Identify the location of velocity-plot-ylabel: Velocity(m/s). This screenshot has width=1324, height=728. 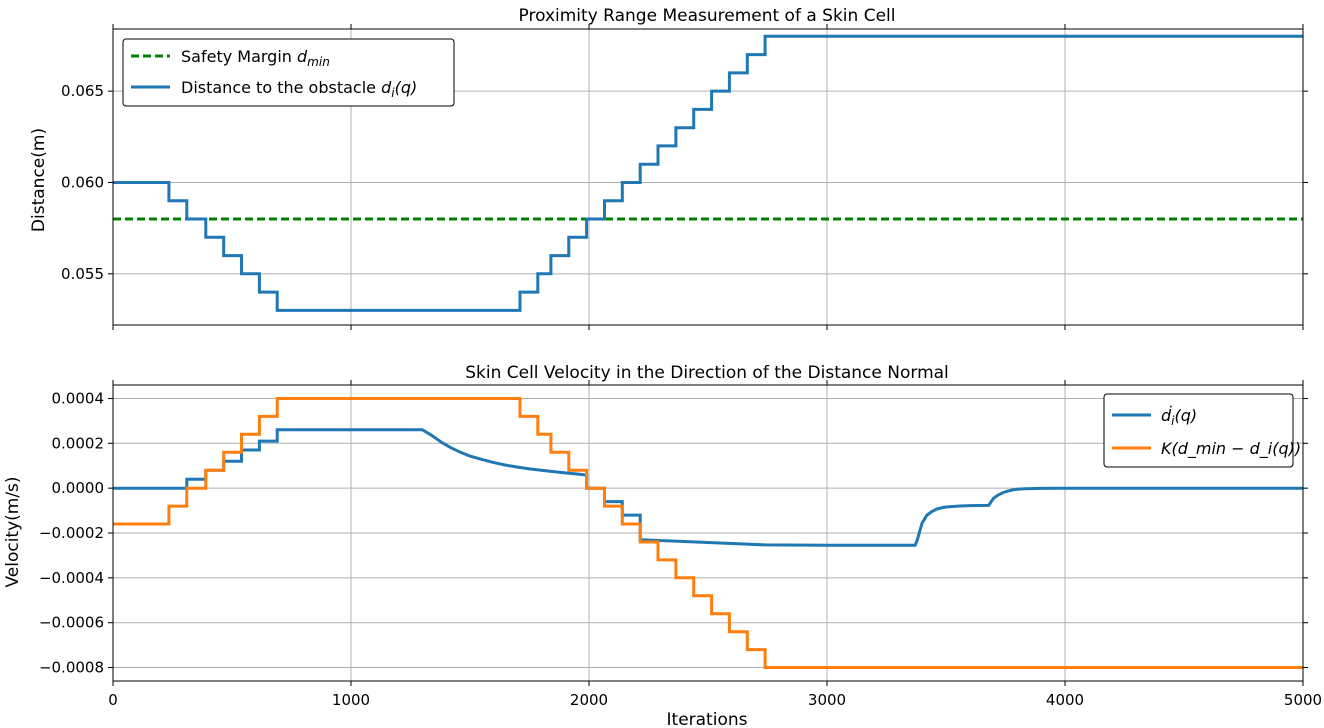
(13, 531).